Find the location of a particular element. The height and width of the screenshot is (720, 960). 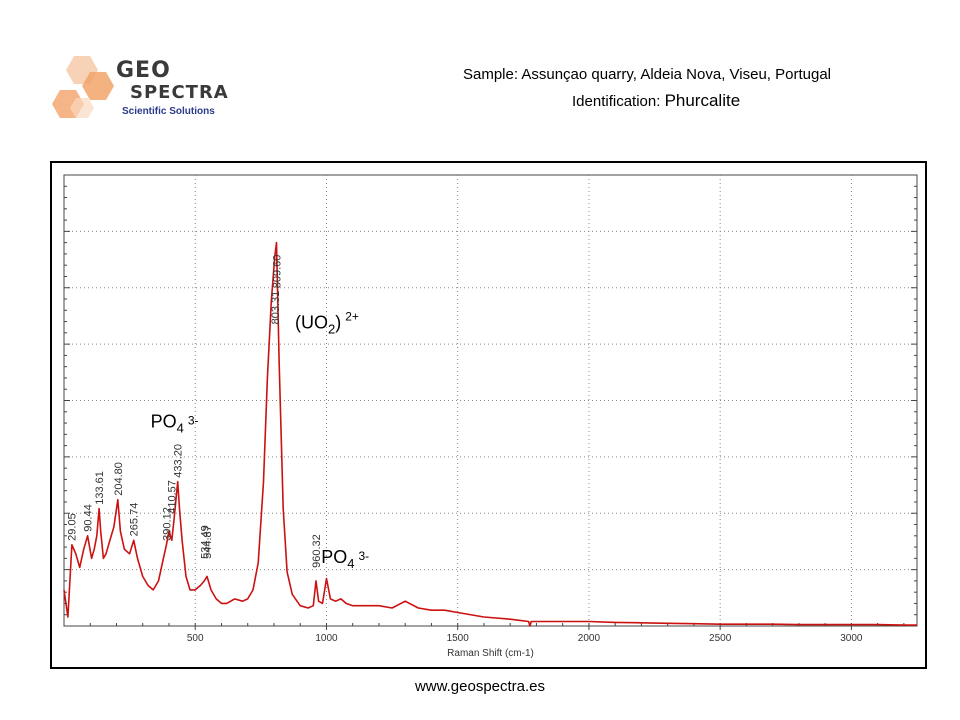

peak-label: 544.87 is located at coordinates (208, 542).